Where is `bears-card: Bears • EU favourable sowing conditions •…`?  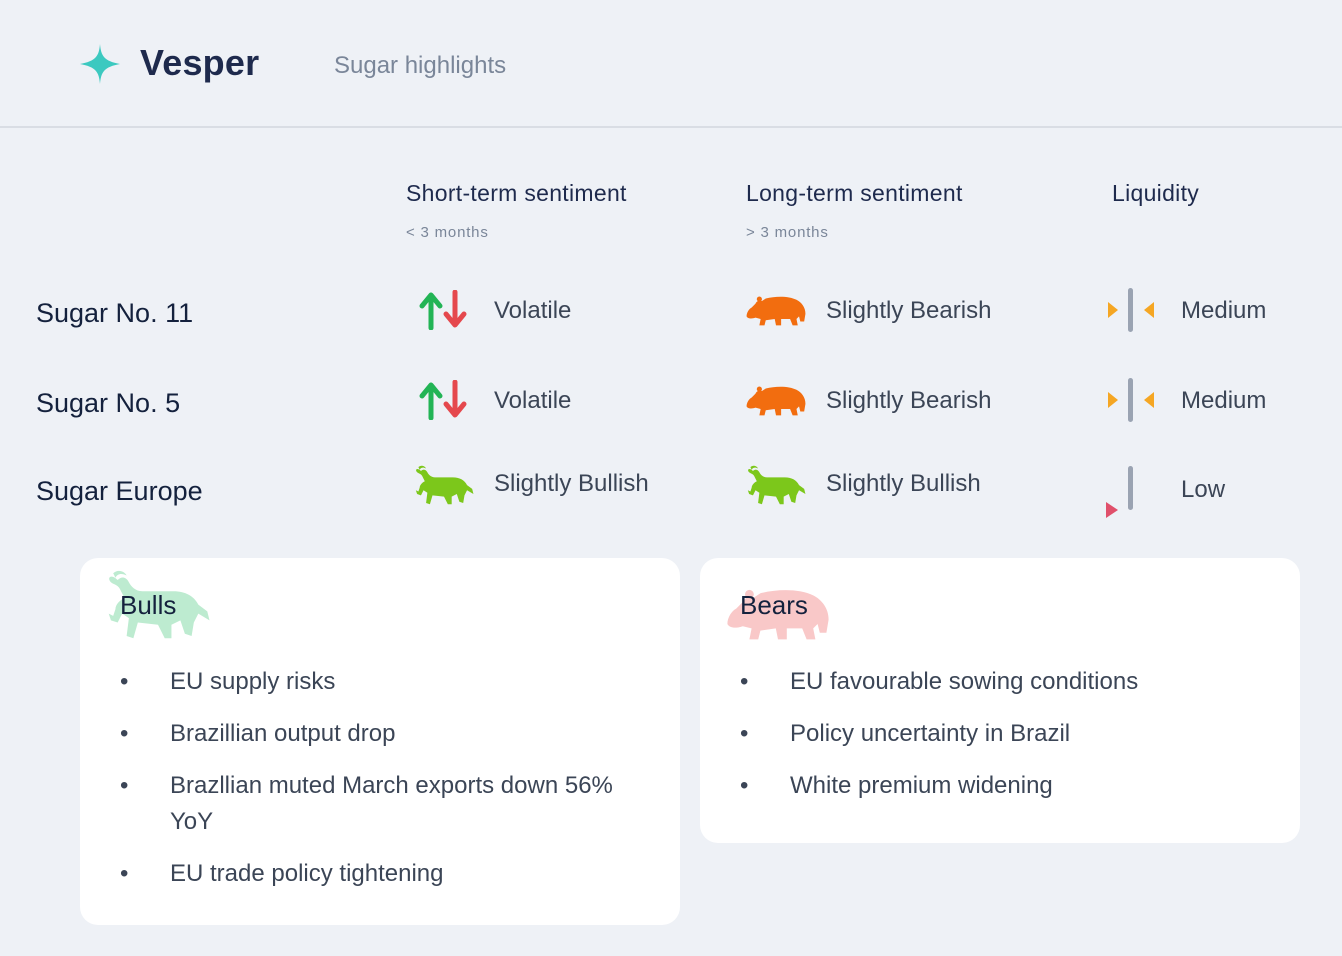 bears-card: Bears • EU favourable sowing conditions •… is located at coordinates (1000, 700).